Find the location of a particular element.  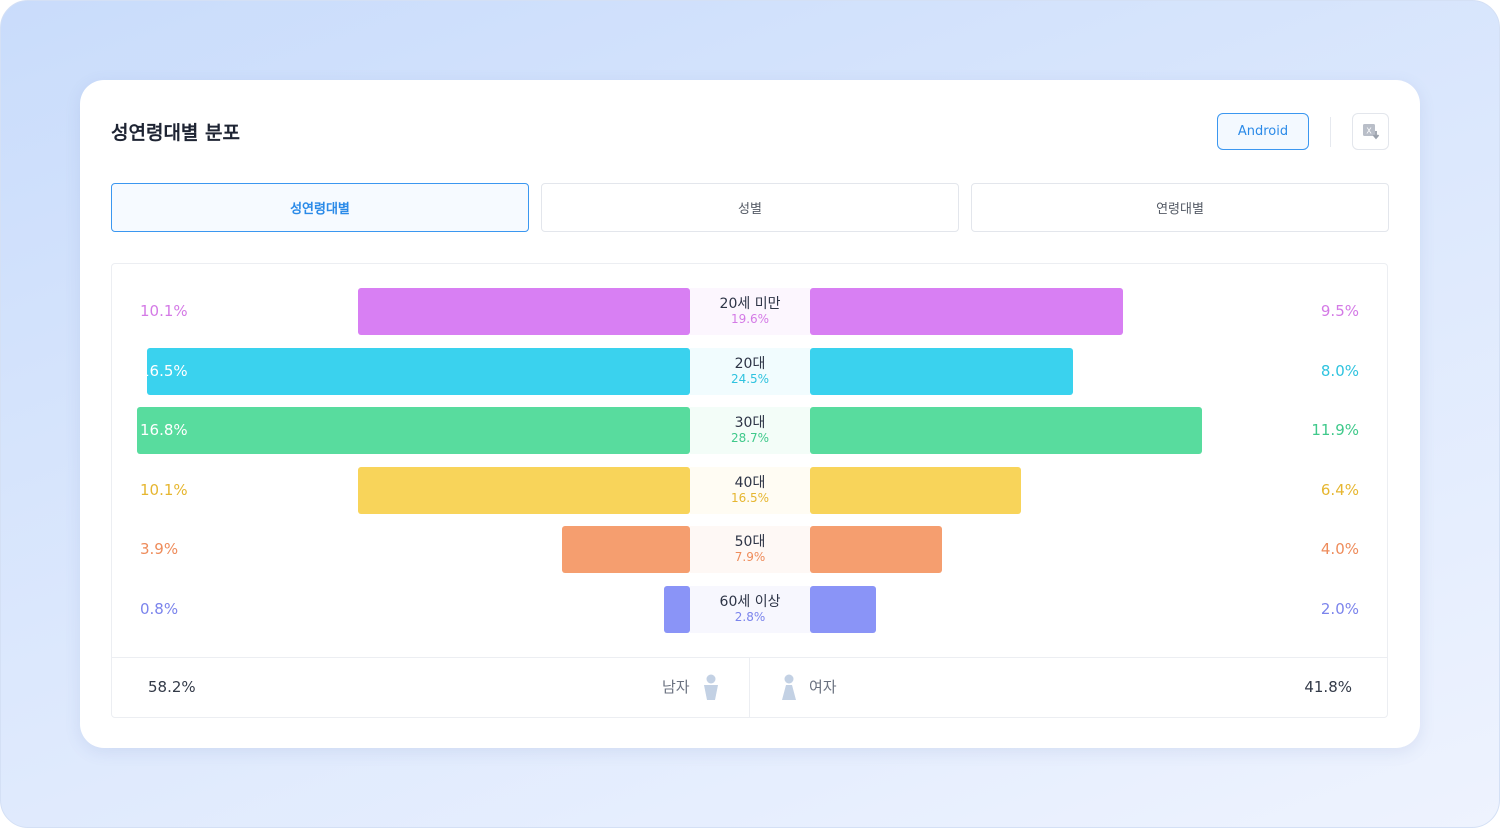

male-total: 58.2% is located at coordinates (172, 687).